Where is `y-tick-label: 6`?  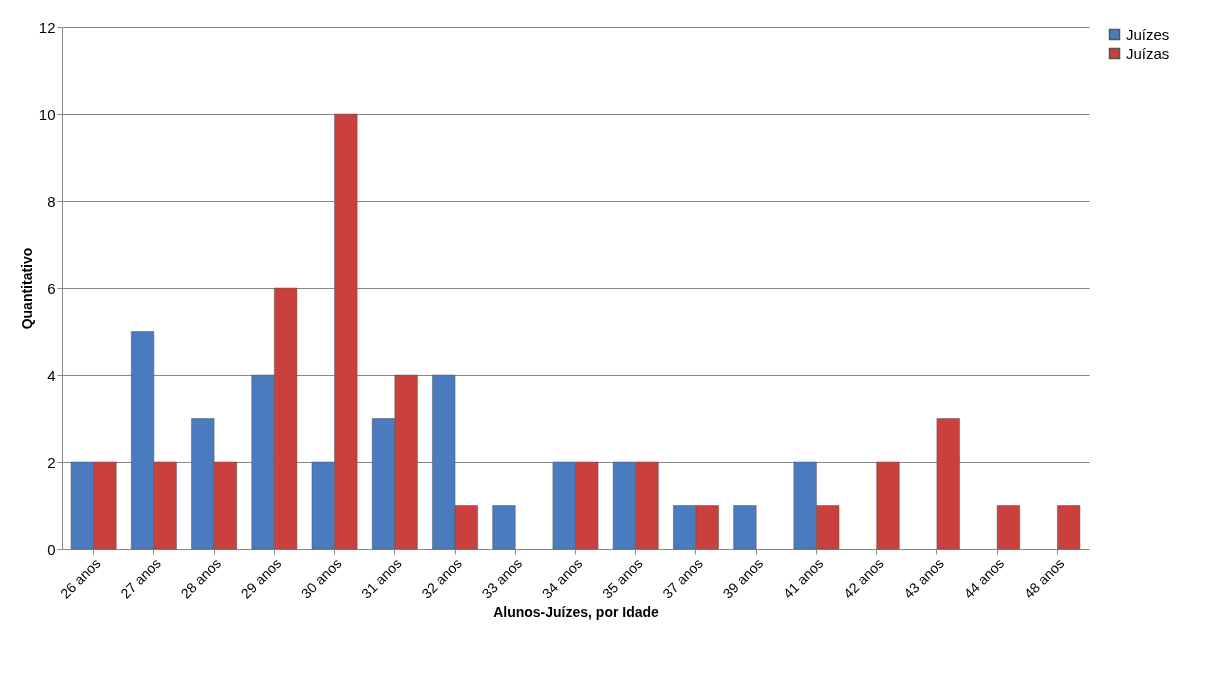 y-tick-label: 6 is located at coordinates (51, 288).